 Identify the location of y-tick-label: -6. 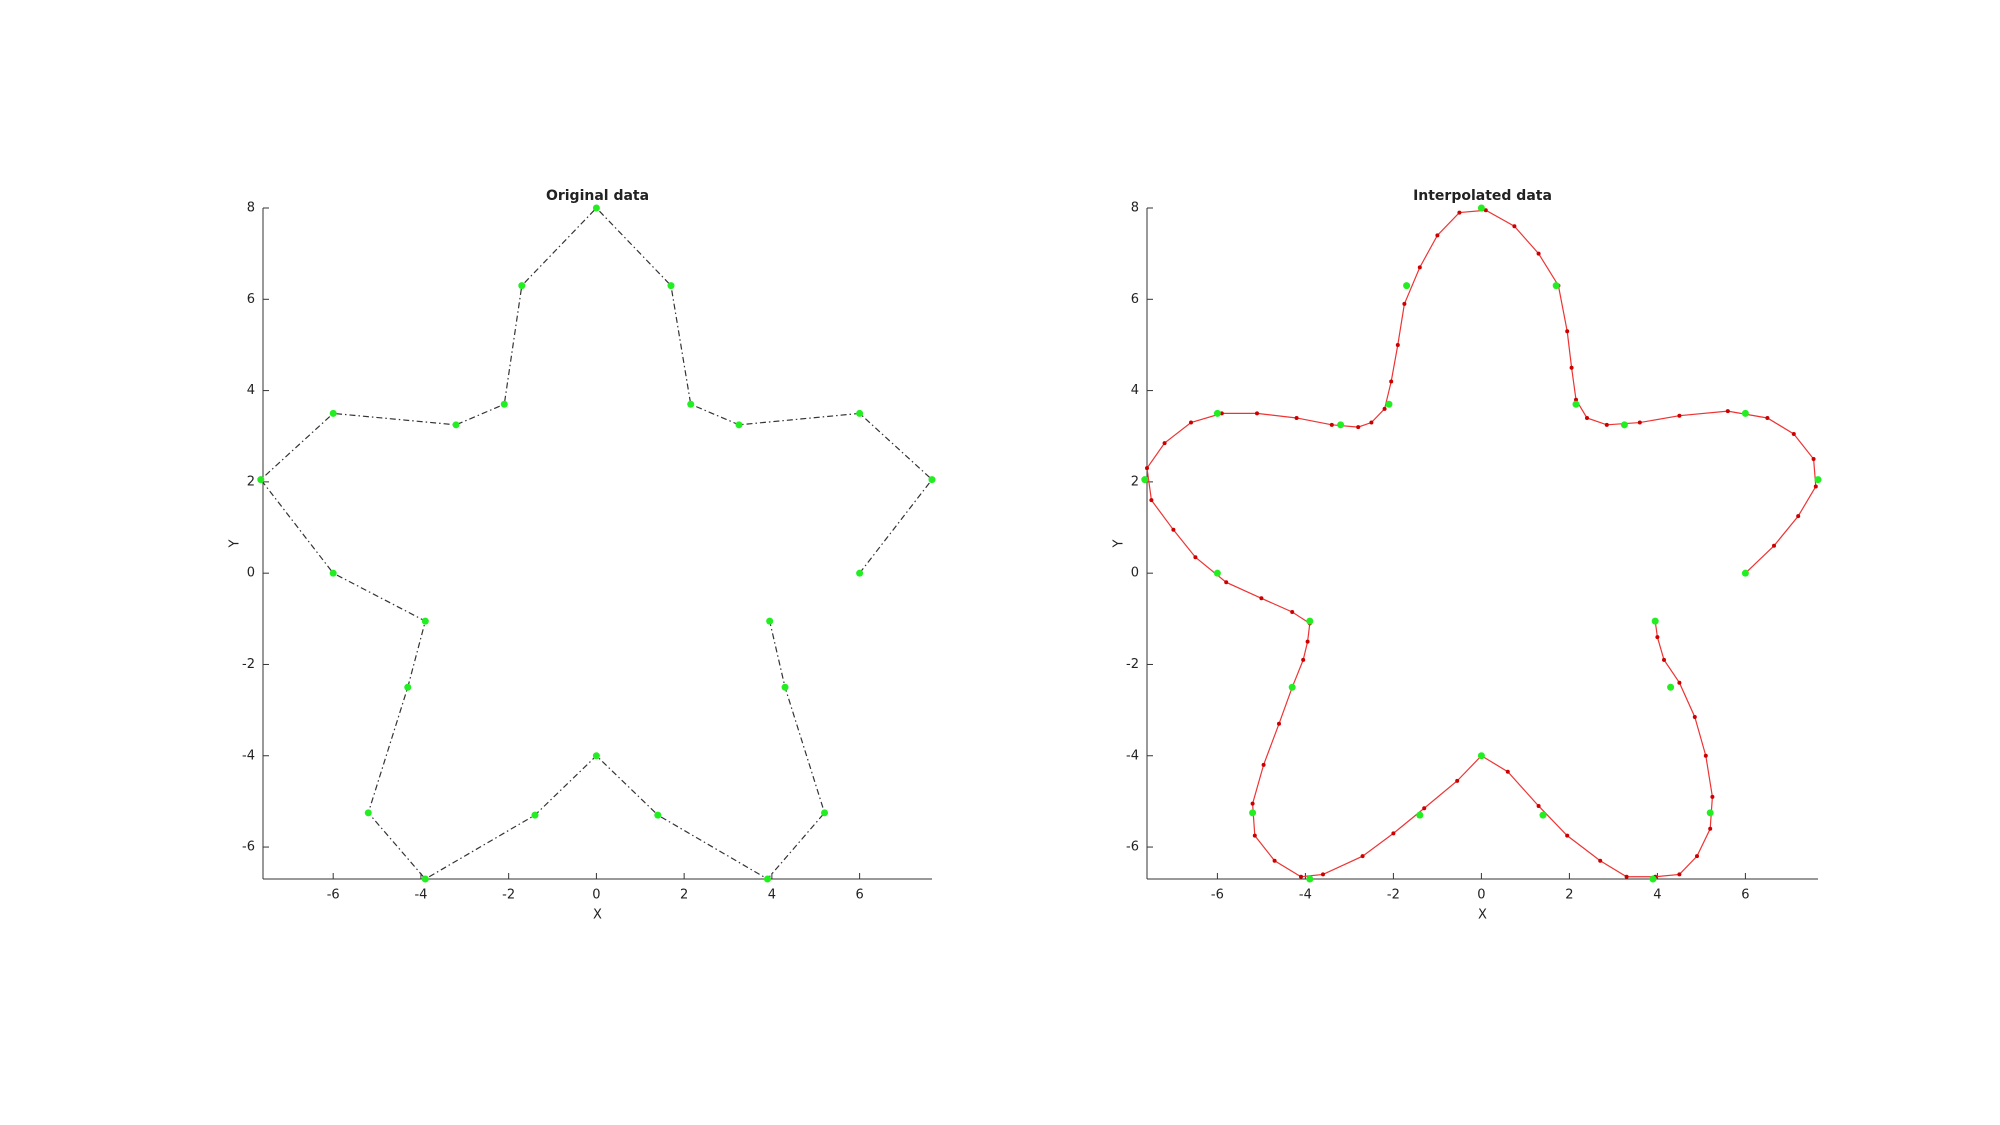
(248, 847).